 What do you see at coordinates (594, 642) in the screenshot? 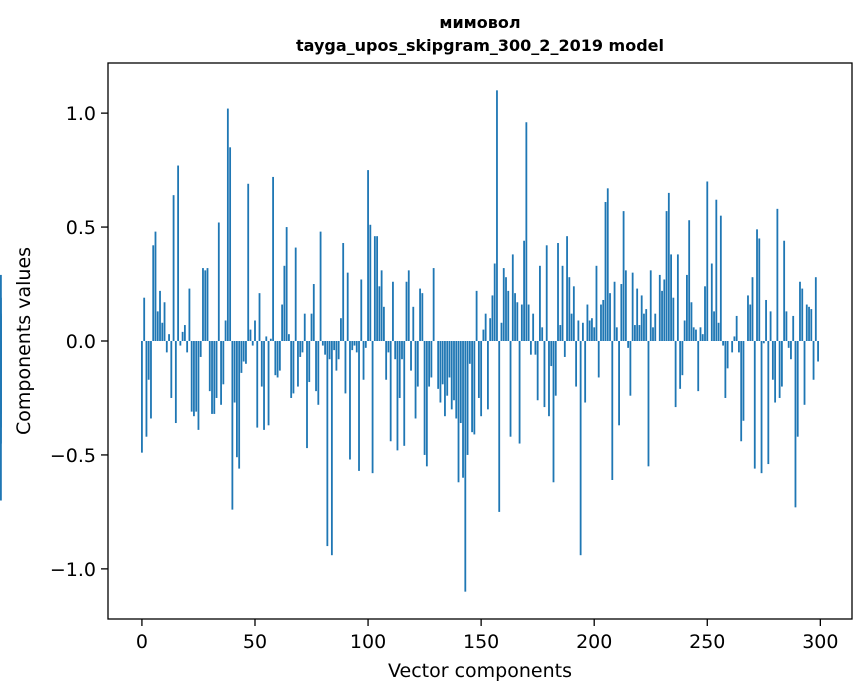
I see `x-tick-label-200: 200` at bounding box center [594, 642].